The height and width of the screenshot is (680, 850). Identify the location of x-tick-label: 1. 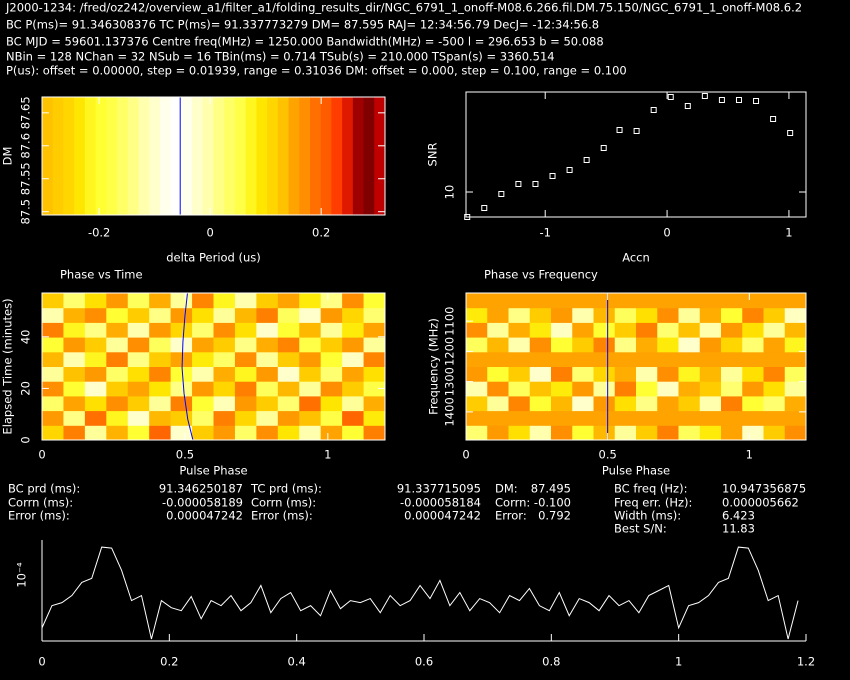
(788, 233).